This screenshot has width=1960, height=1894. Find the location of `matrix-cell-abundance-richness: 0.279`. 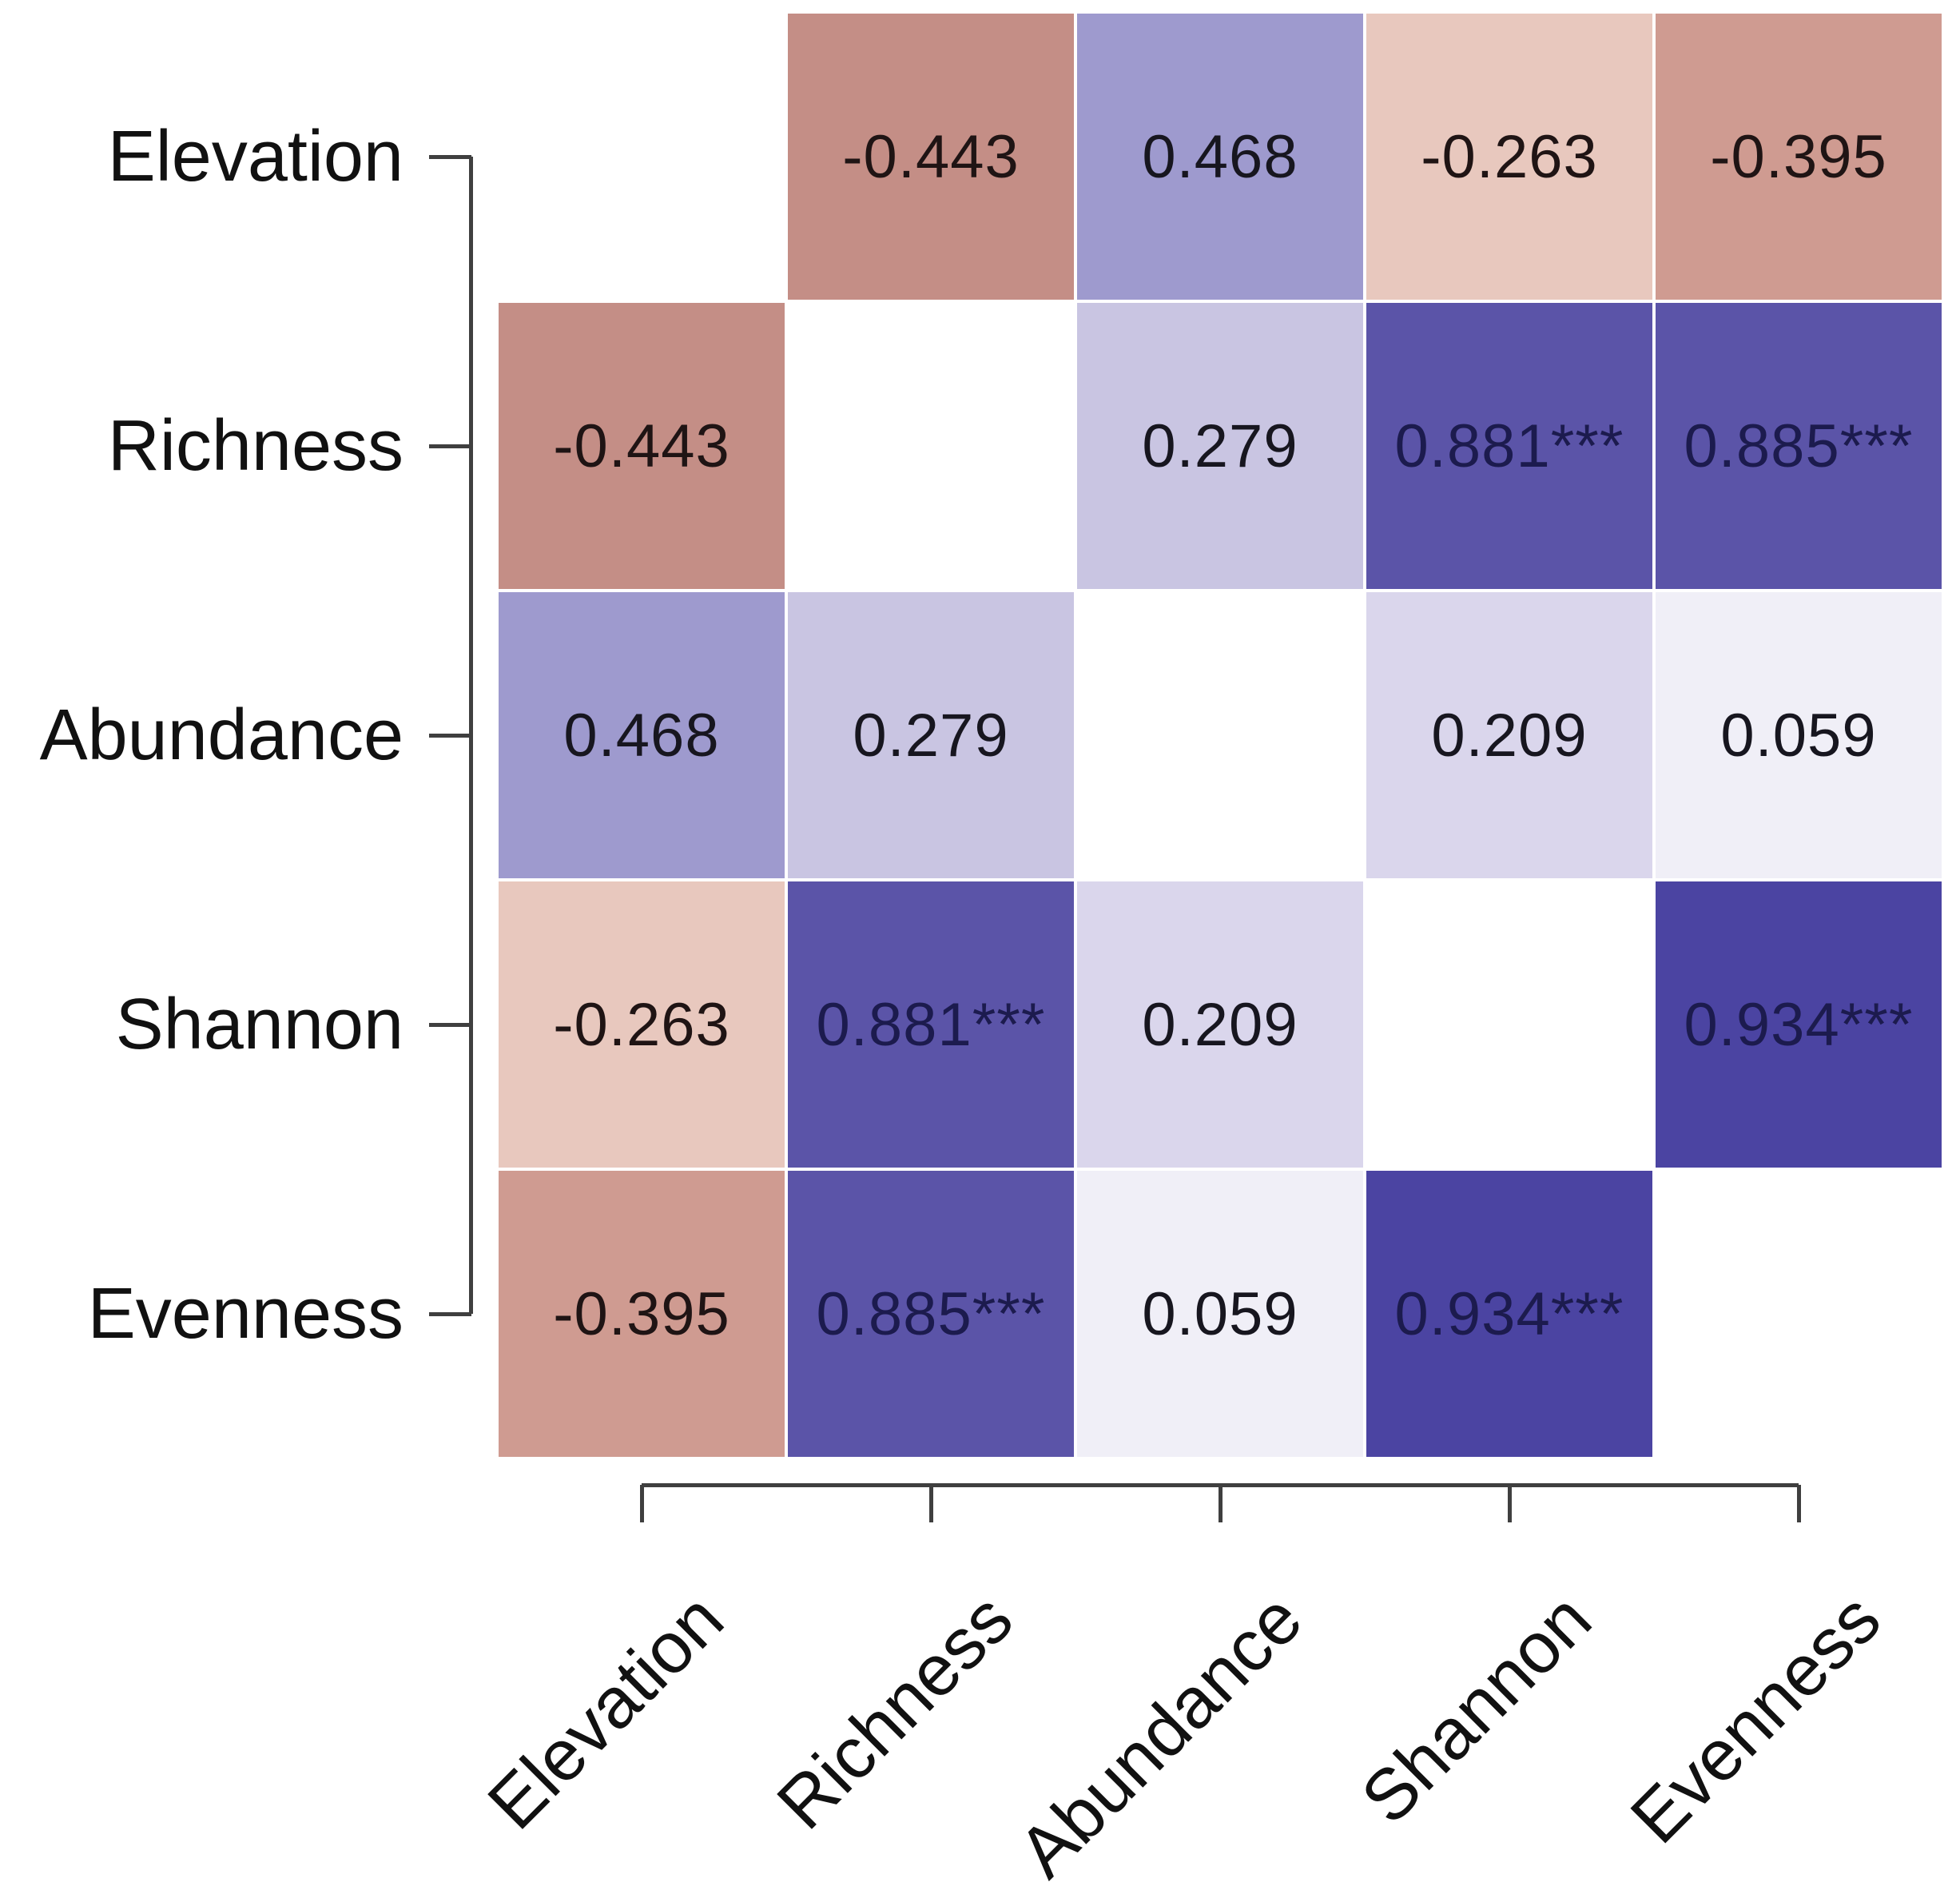

matrix-cell-abundance-richness: 0.279 is located at coordinates (931, 735).